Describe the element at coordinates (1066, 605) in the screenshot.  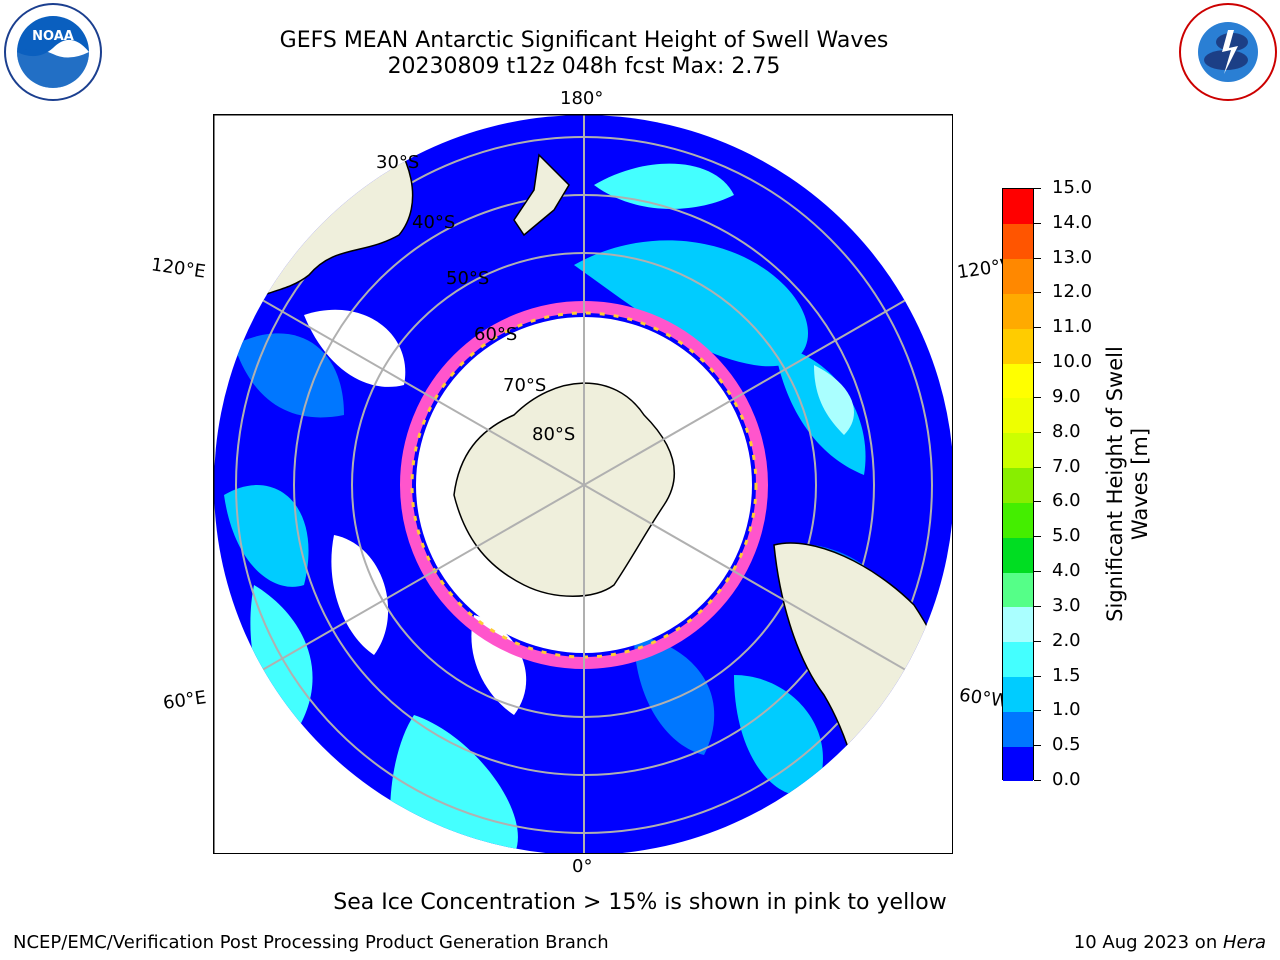
I see `colorbar-tick-label: 3.0` at that location.